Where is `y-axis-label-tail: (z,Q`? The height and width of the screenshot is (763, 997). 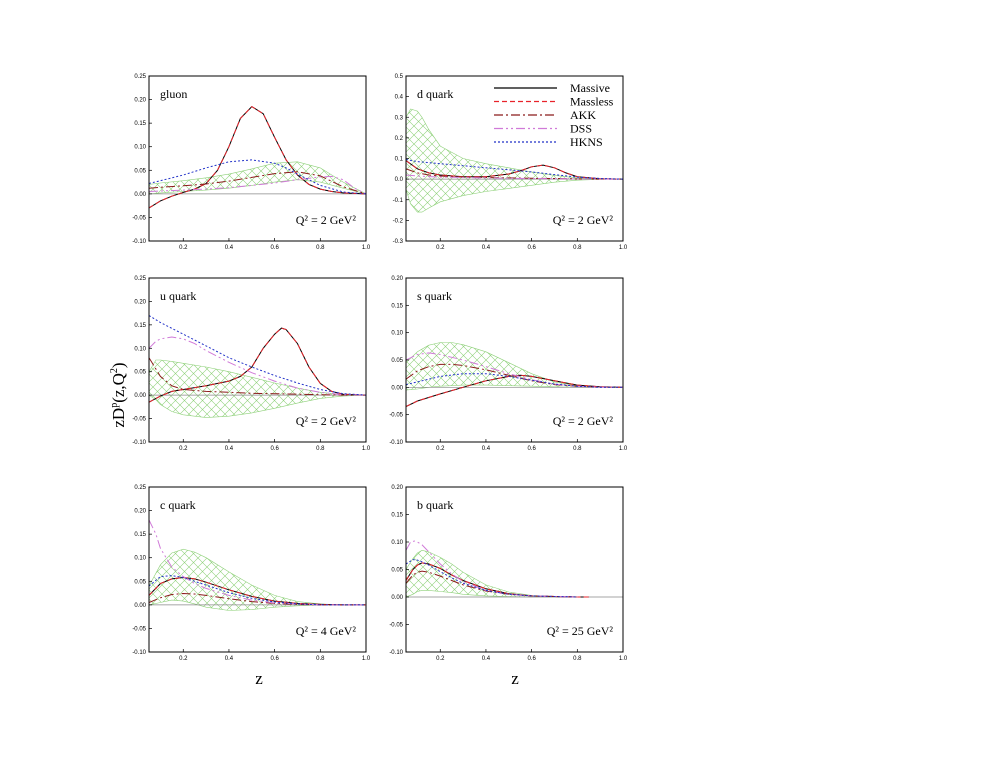 y-axis-label-tail: (z,Q is located at coordinates (118, 388).